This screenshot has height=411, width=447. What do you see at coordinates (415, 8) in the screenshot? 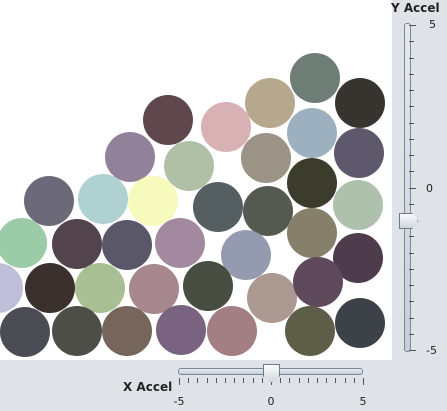
I see `y-accel-title: Y Accel` at bounding box center [415, 8].